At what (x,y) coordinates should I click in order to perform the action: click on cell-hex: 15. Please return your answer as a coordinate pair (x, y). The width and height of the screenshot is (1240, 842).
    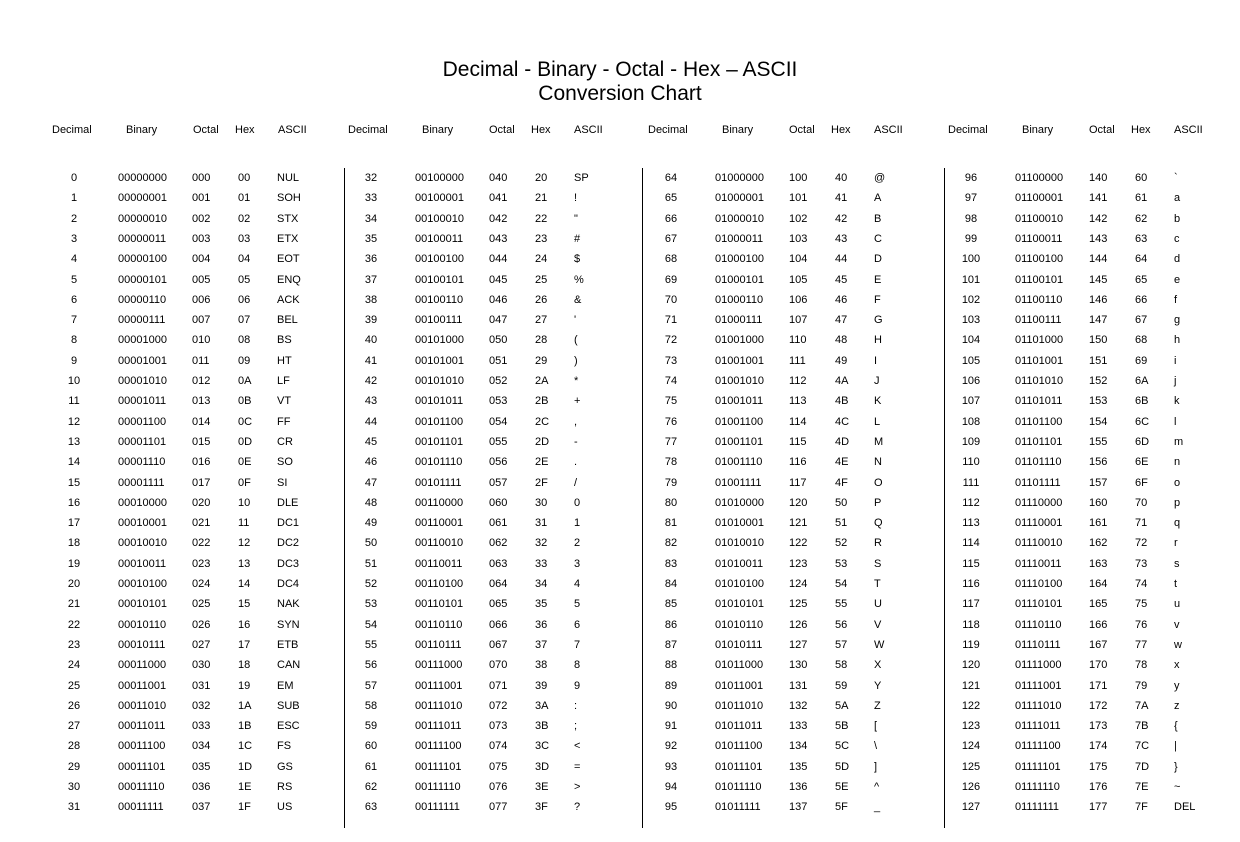
    Looking at the image, I should click on (244, 604).